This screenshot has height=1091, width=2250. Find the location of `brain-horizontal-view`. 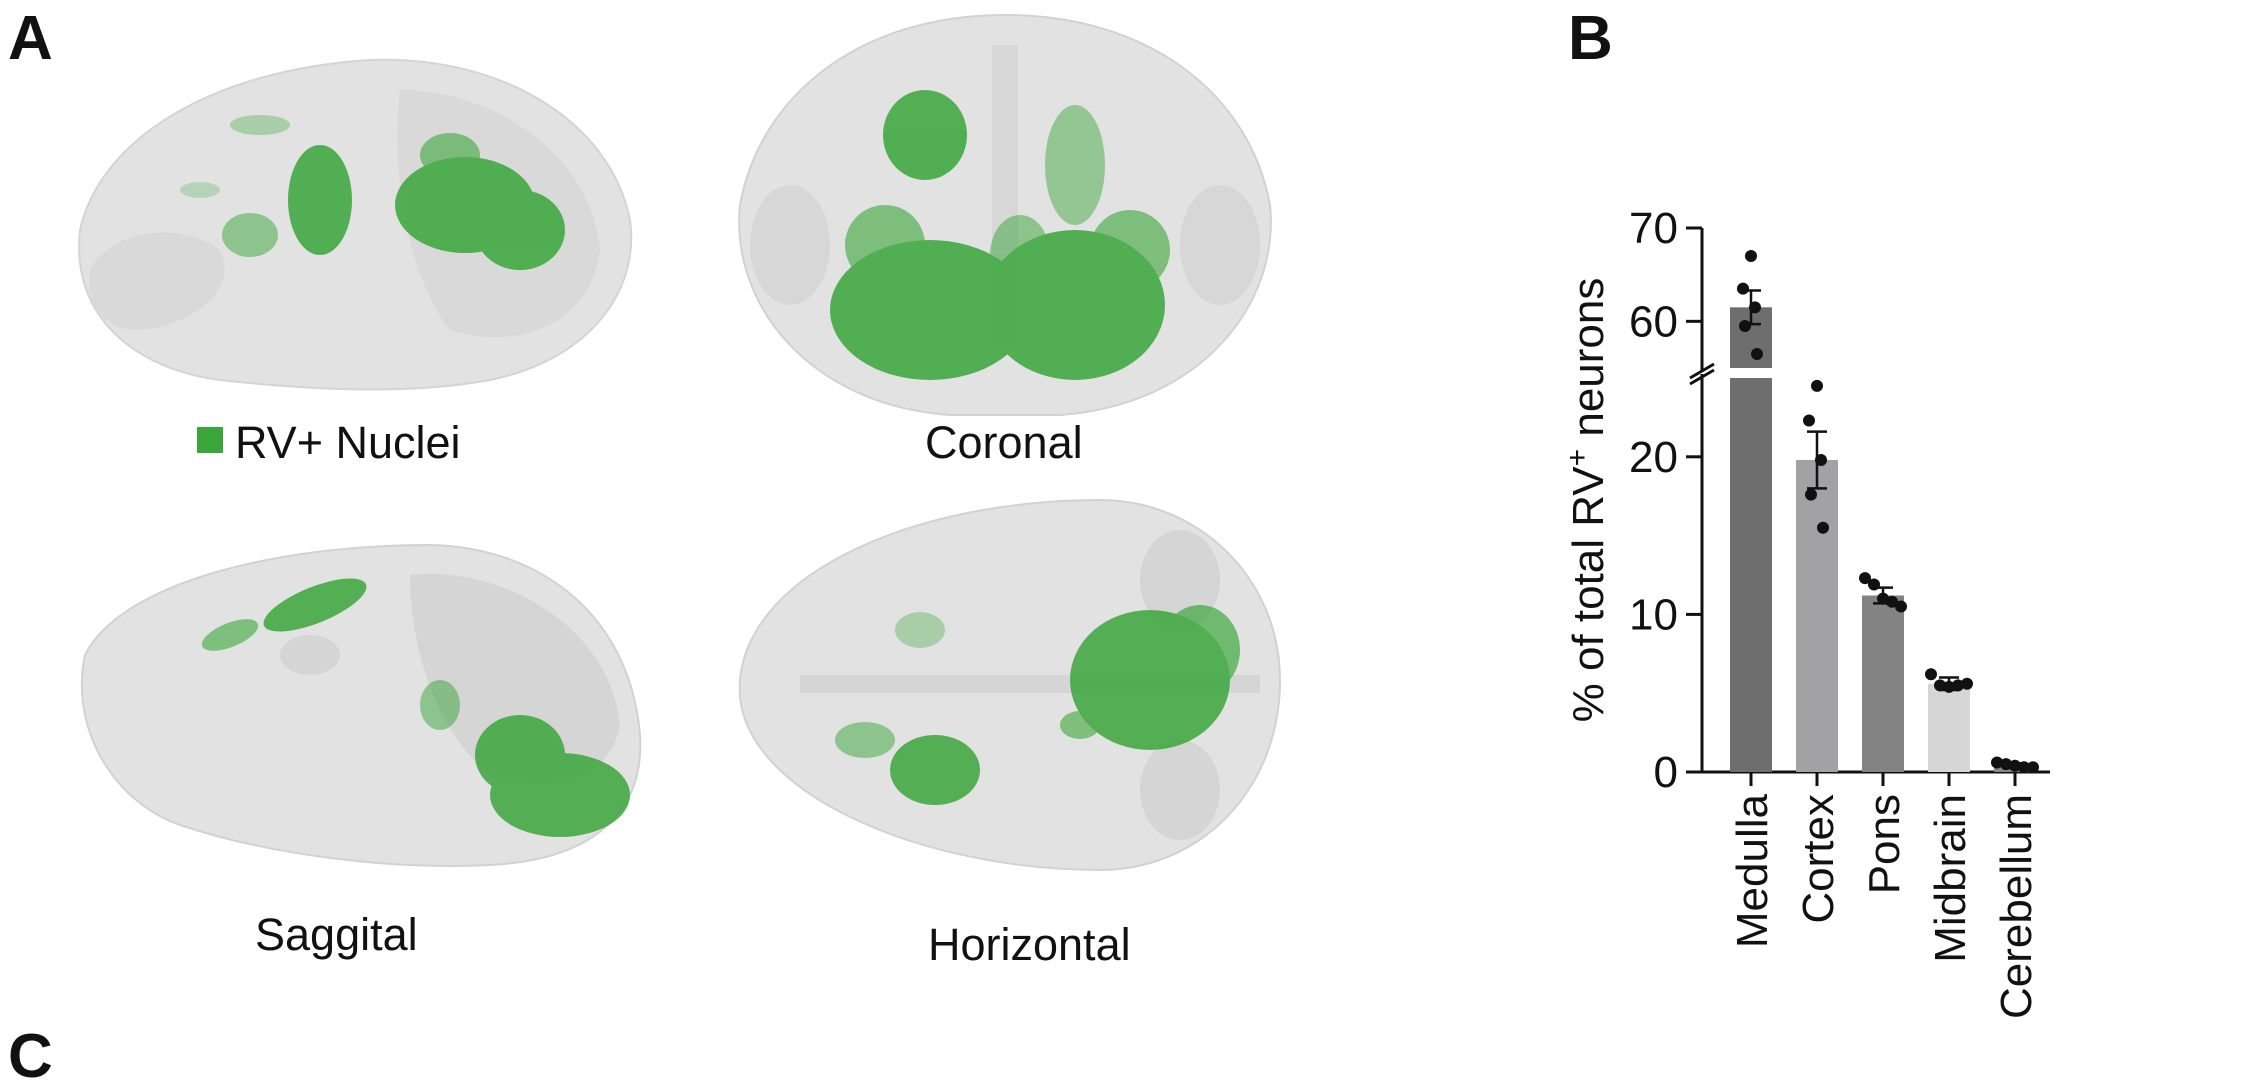

brain-horizontal-view is located at coordinates (1010, 685).